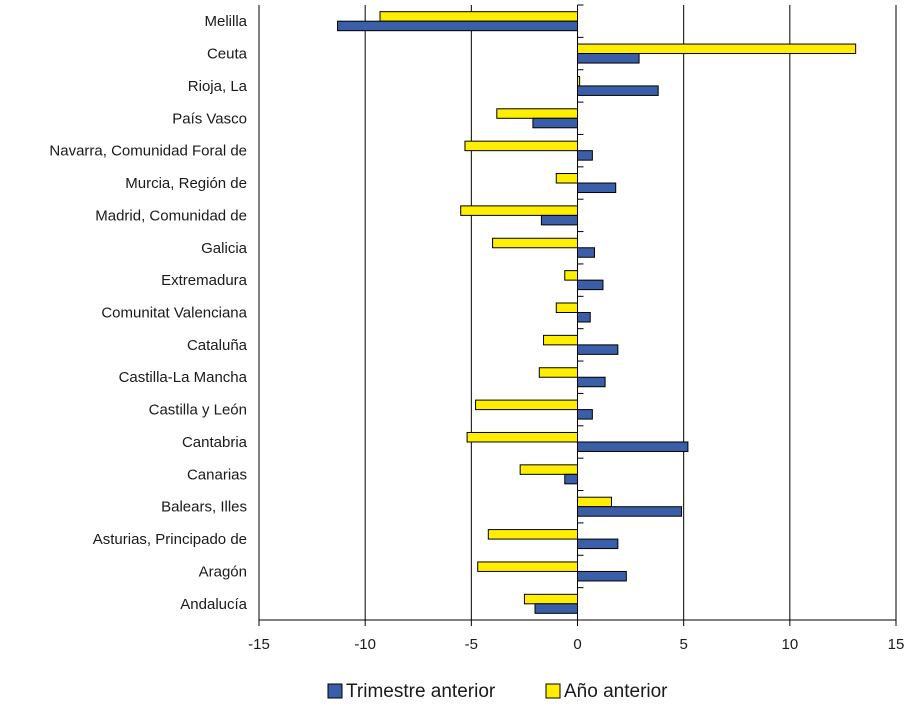 This screenshot has width=909, height=707. What do you see at coordinates (259, 644) in the screenshot?
I see `x-tick-label: -15` at bounding box center [259, 644].